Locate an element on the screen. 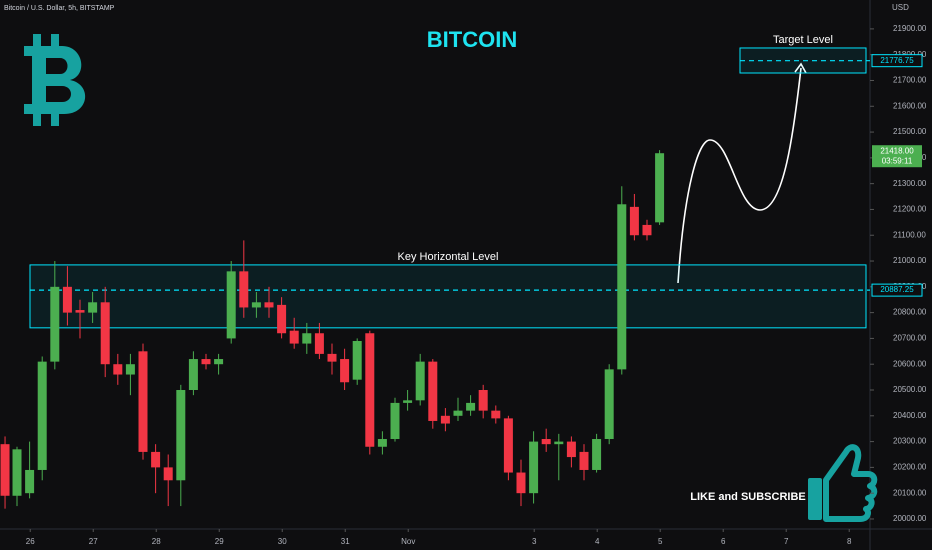 The image size is (932, 550). x-tick-label: 28 is located at coordinates (156, 541).